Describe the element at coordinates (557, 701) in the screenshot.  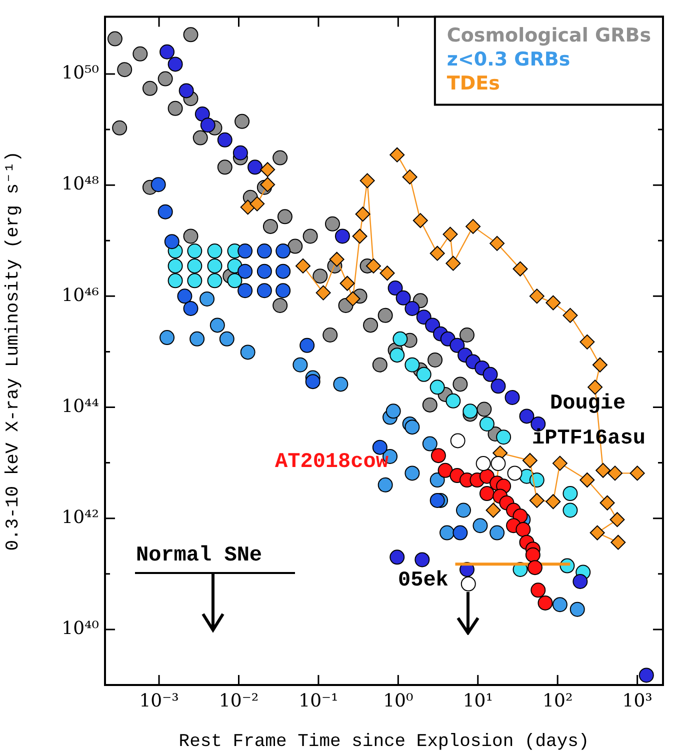
I see `x-tick-label: 10²` at that location.